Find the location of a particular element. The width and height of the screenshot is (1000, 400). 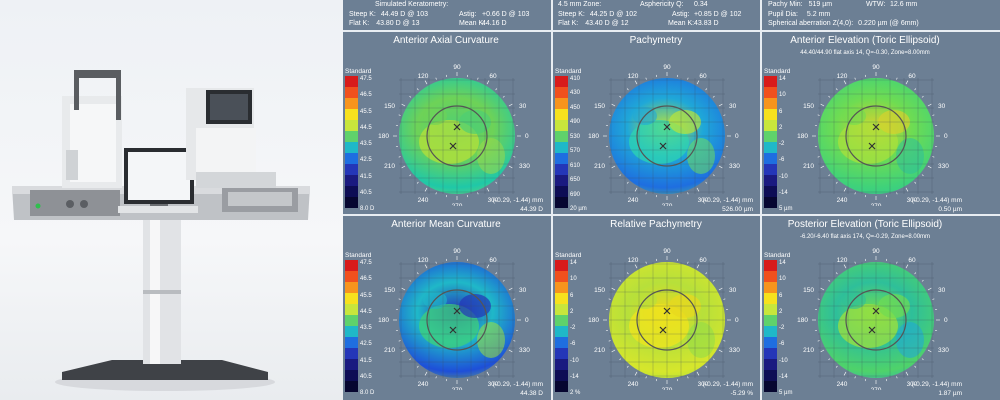

scale-tick: 44.5 is located at coordinates (366, 311).